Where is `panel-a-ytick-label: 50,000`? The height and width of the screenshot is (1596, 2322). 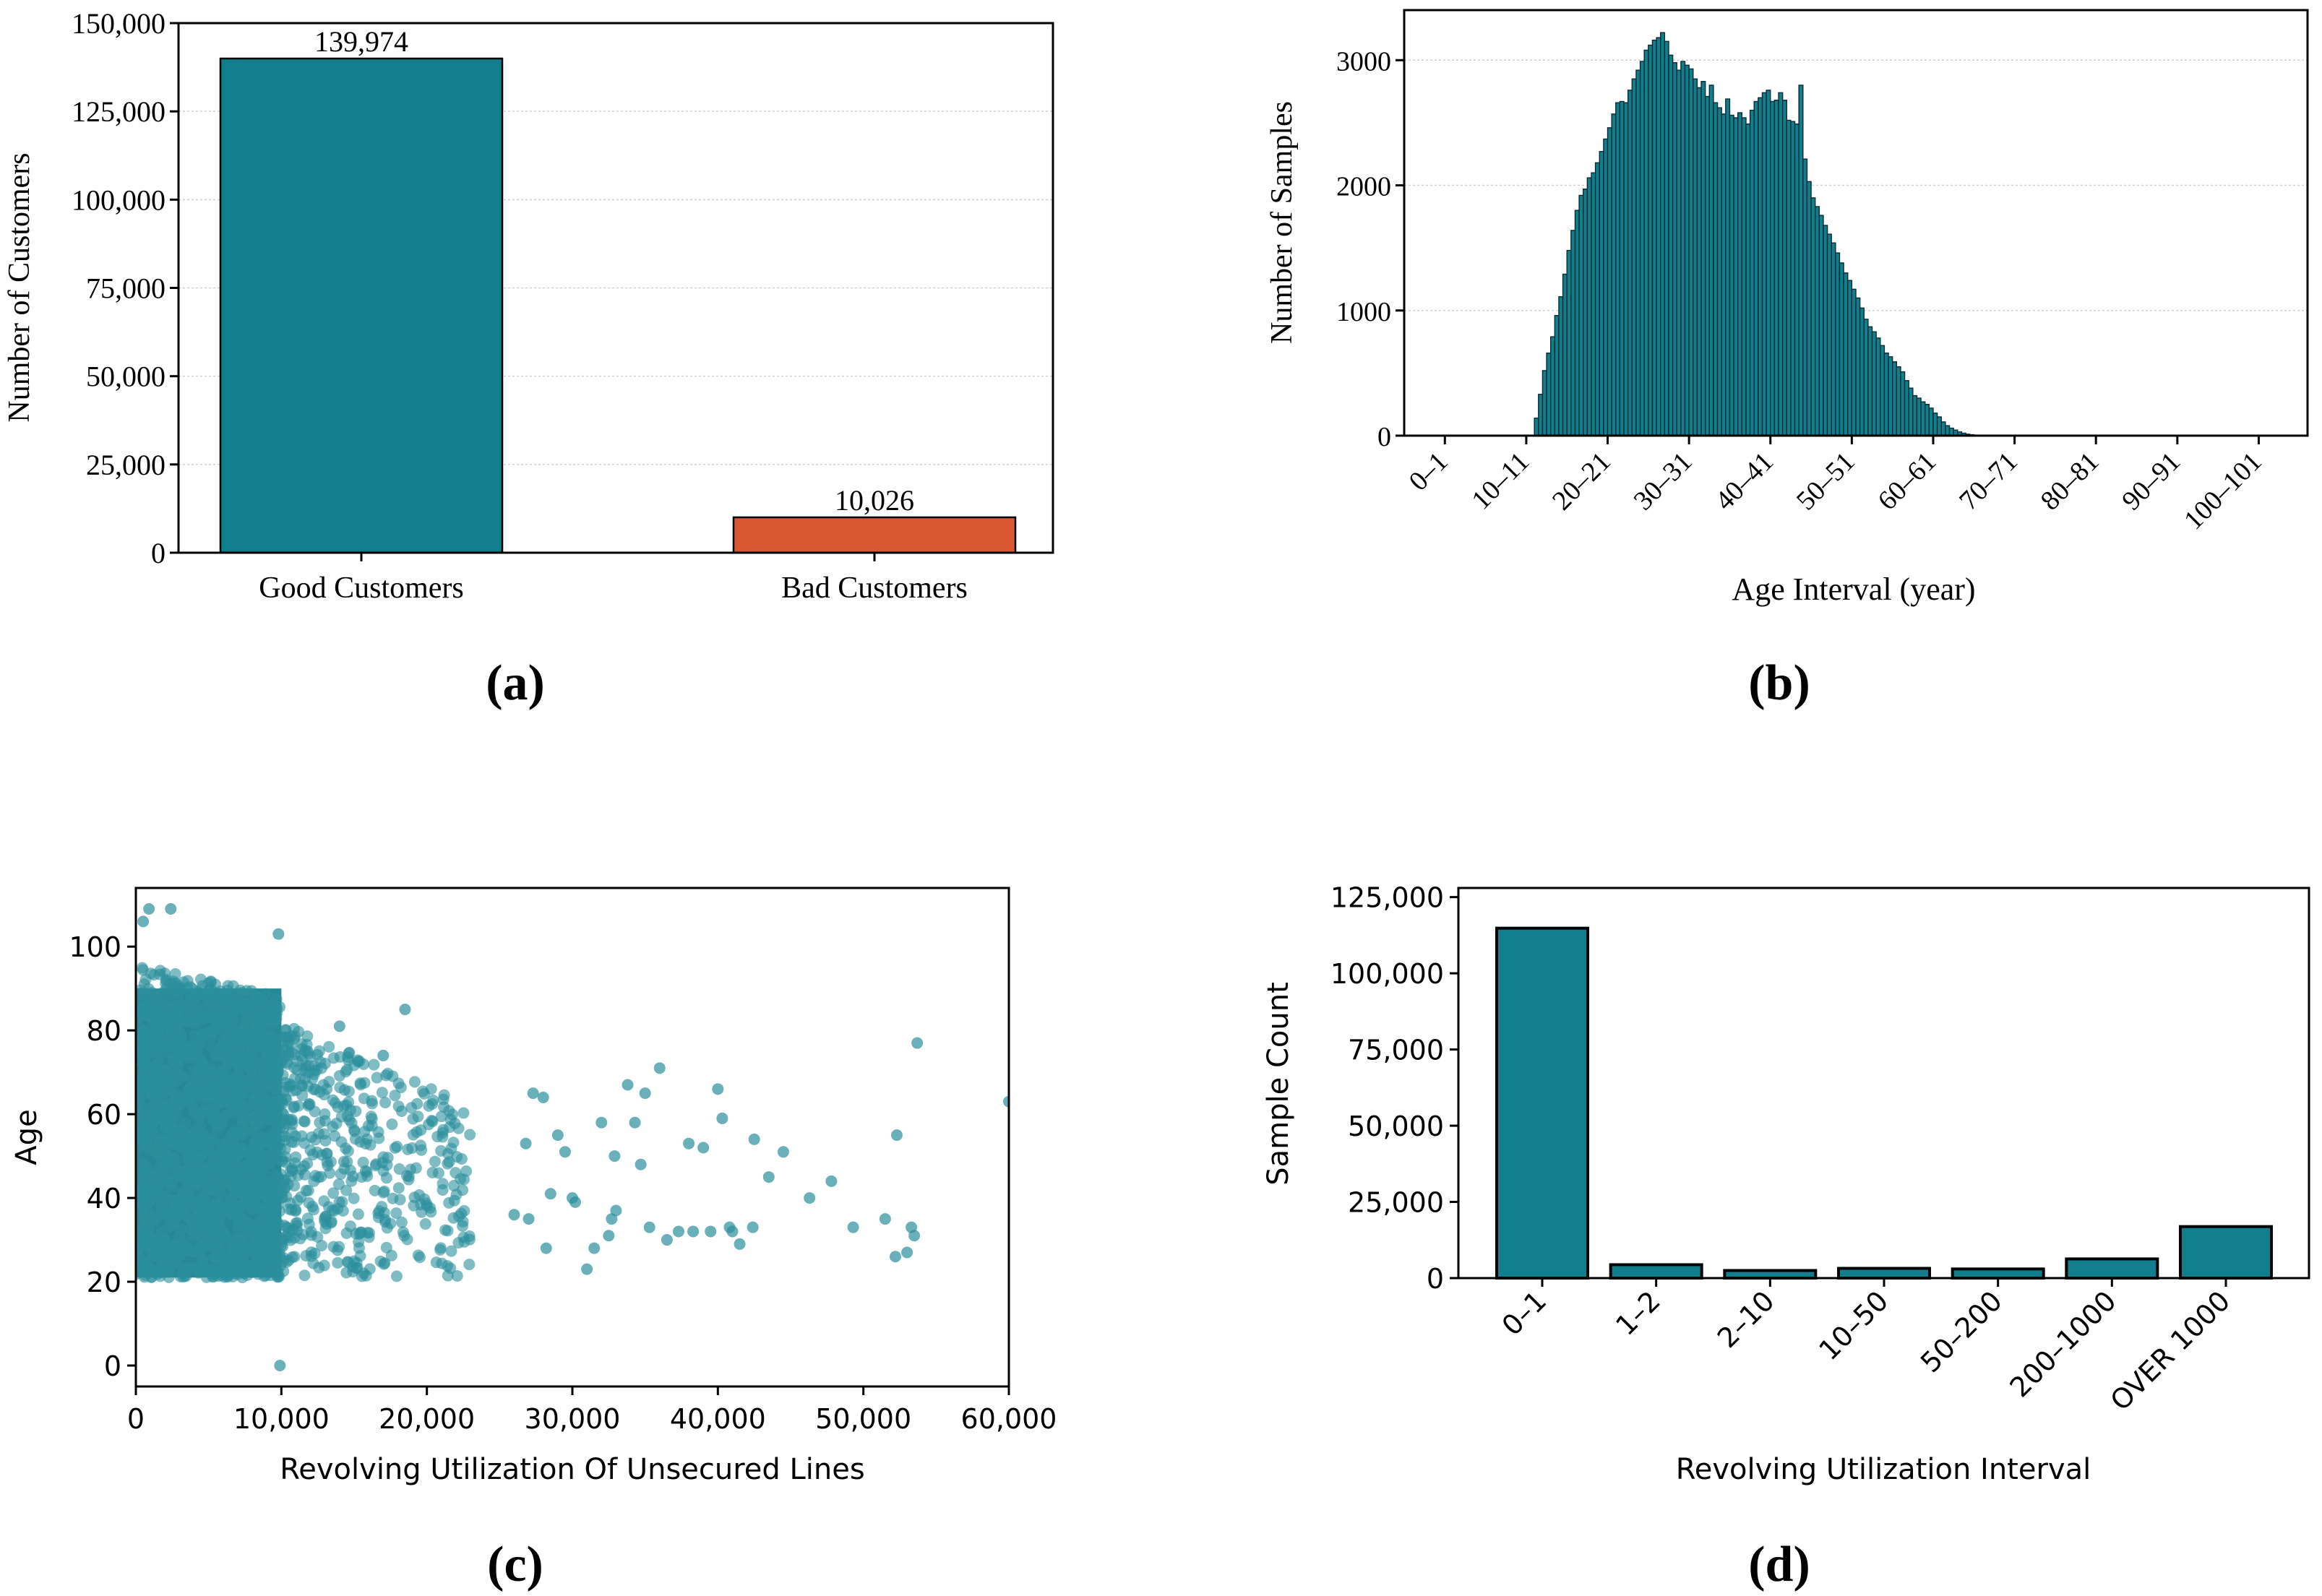 panel-a-ytick-label: 50,000 is located at coordinates (125, 377).